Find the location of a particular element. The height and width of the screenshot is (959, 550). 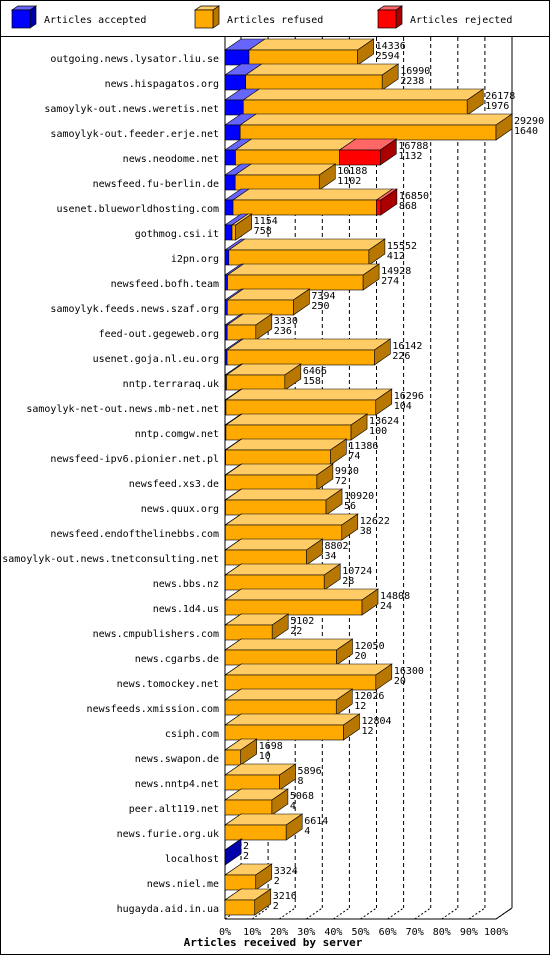

value-label-total: 8802 is located at coordinates (336, 546).